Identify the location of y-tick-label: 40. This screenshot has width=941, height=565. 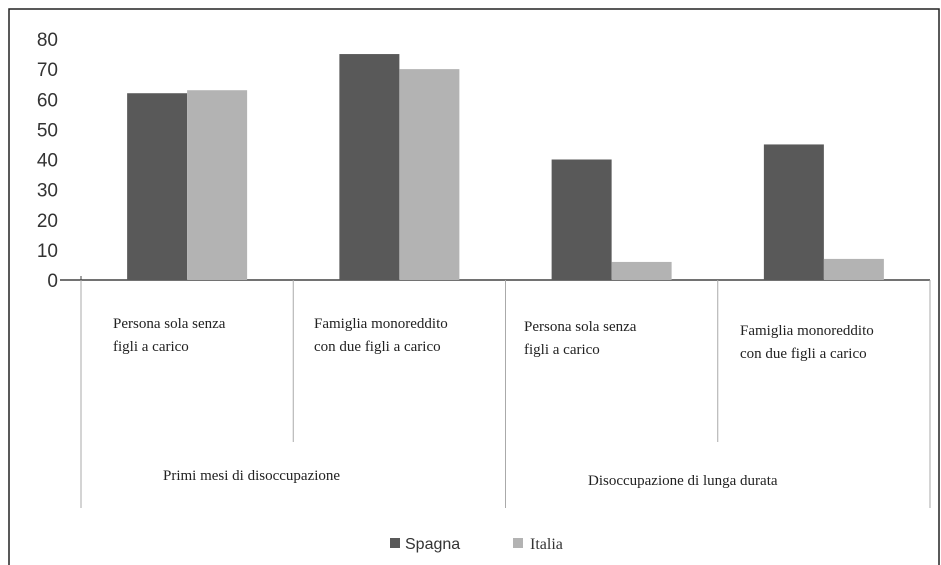
(47, 161).